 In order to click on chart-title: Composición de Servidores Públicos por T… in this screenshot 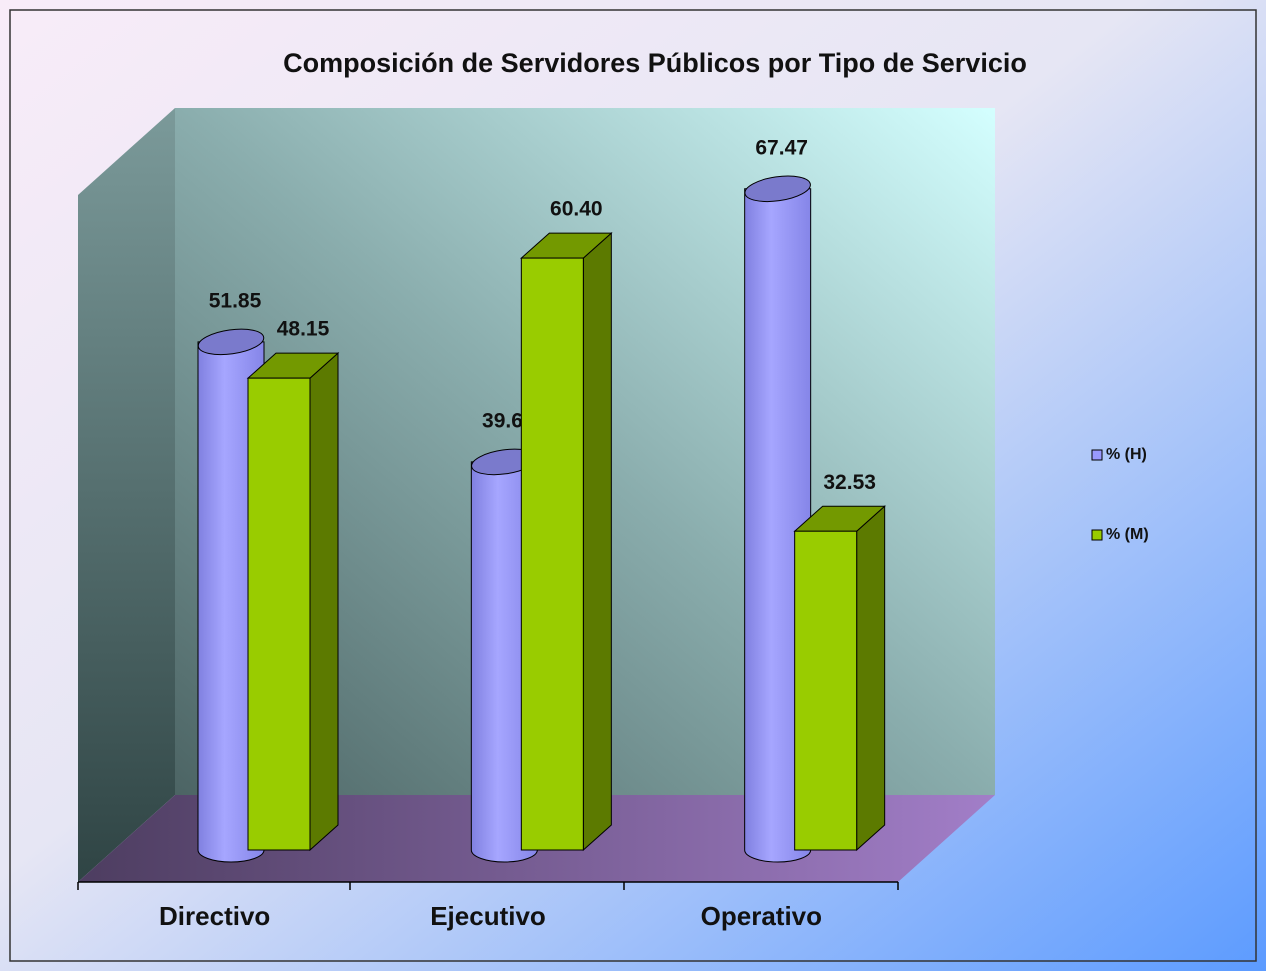, I will do `click(655, 63)`.